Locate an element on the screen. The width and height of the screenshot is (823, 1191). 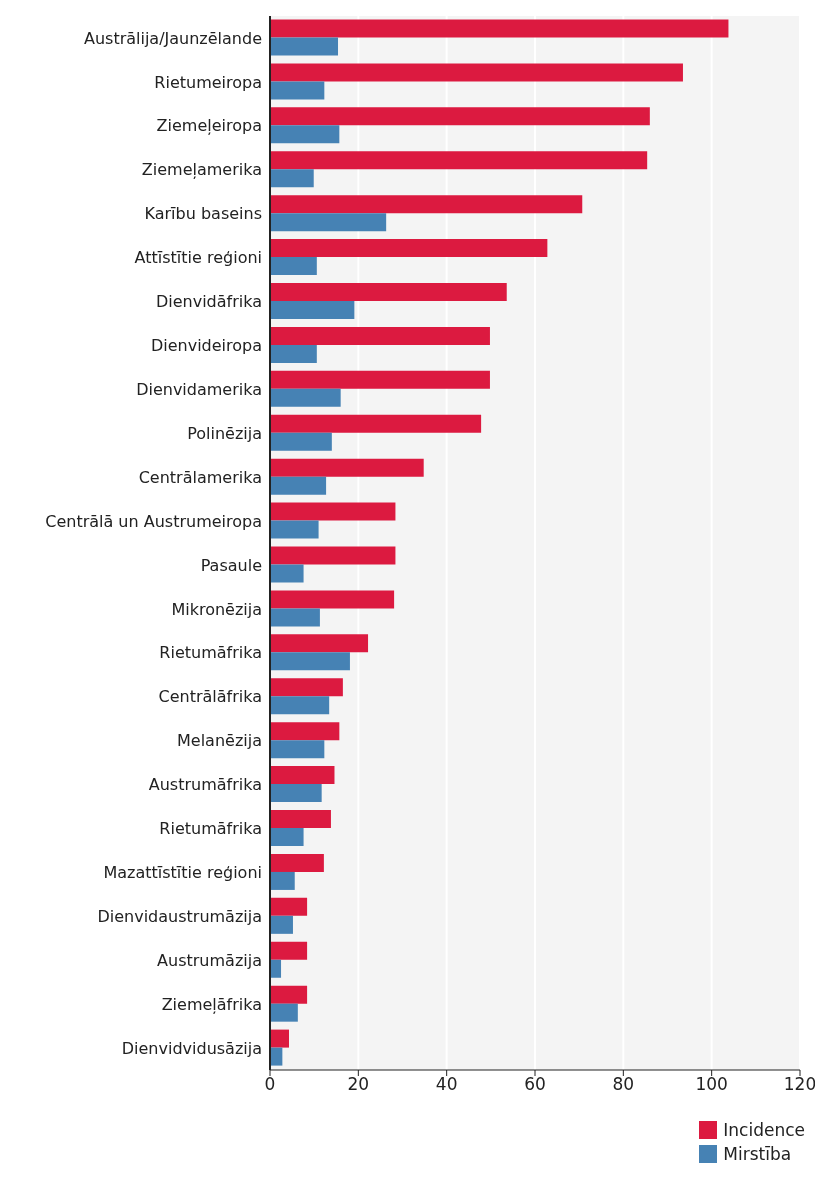
legend-label: Mirstība is located at coordinates (757, 1154).